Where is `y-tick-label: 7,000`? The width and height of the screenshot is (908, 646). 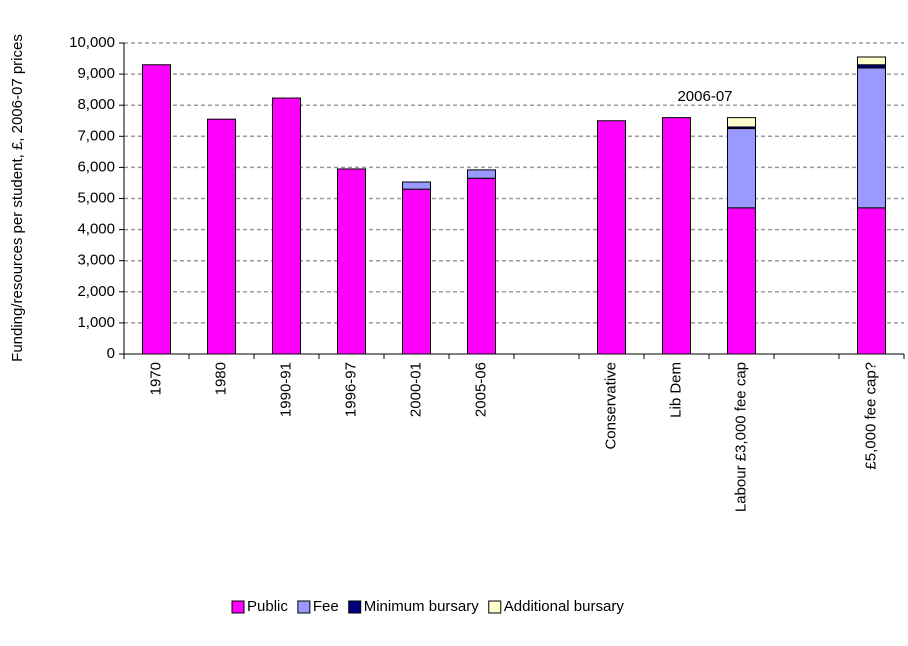 y-tick-label: 7,000 is located at coordinates (96, 135).